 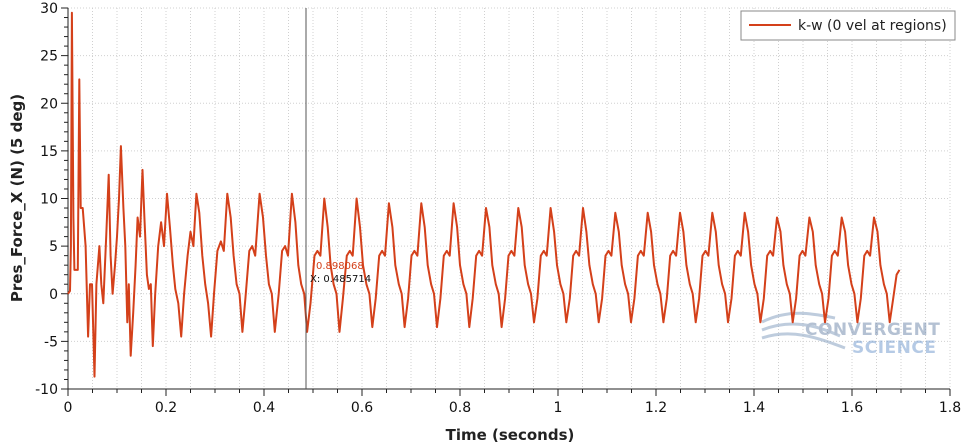 I want to click on y-tick-label: 30, so click(x=49, y=9).